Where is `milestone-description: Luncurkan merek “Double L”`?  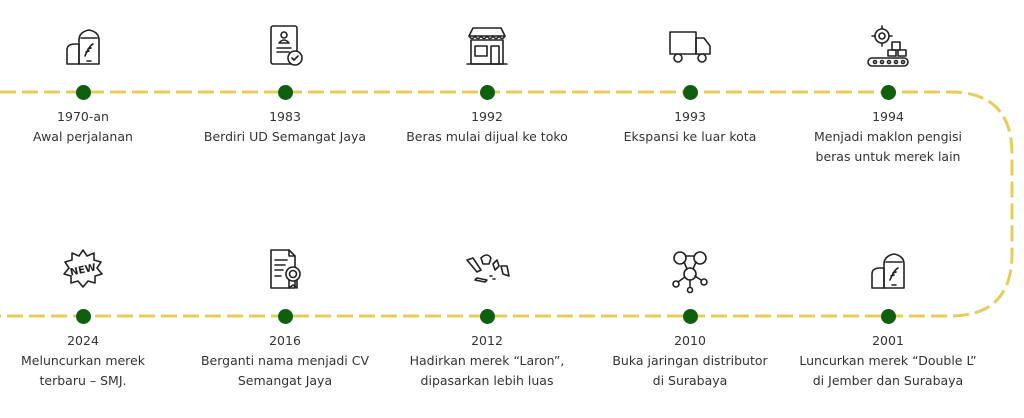
milestone-description: Luncurkan merek “Double L” is located at coordinates (888, 360).